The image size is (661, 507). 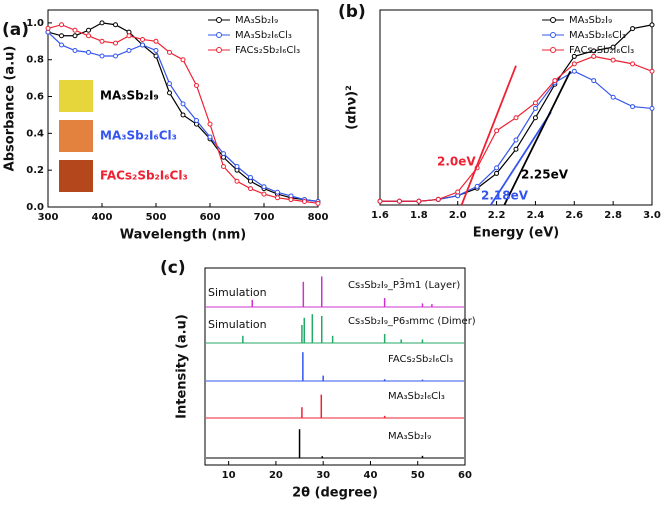 I want to click on x-tick-label: 2.2, so click(x=497, y=215).